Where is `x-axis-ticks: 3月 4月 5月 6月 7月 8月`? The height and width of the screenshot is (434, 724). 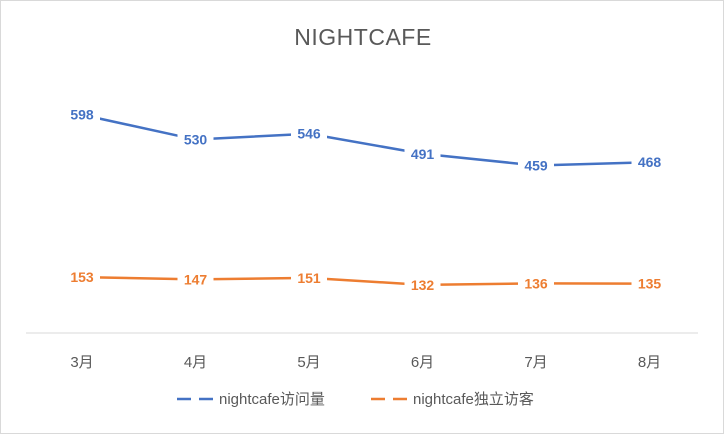 x-axis-ticks: 3月 4月 5月 6月 7月 8月 is located at coordinates (365, 362).